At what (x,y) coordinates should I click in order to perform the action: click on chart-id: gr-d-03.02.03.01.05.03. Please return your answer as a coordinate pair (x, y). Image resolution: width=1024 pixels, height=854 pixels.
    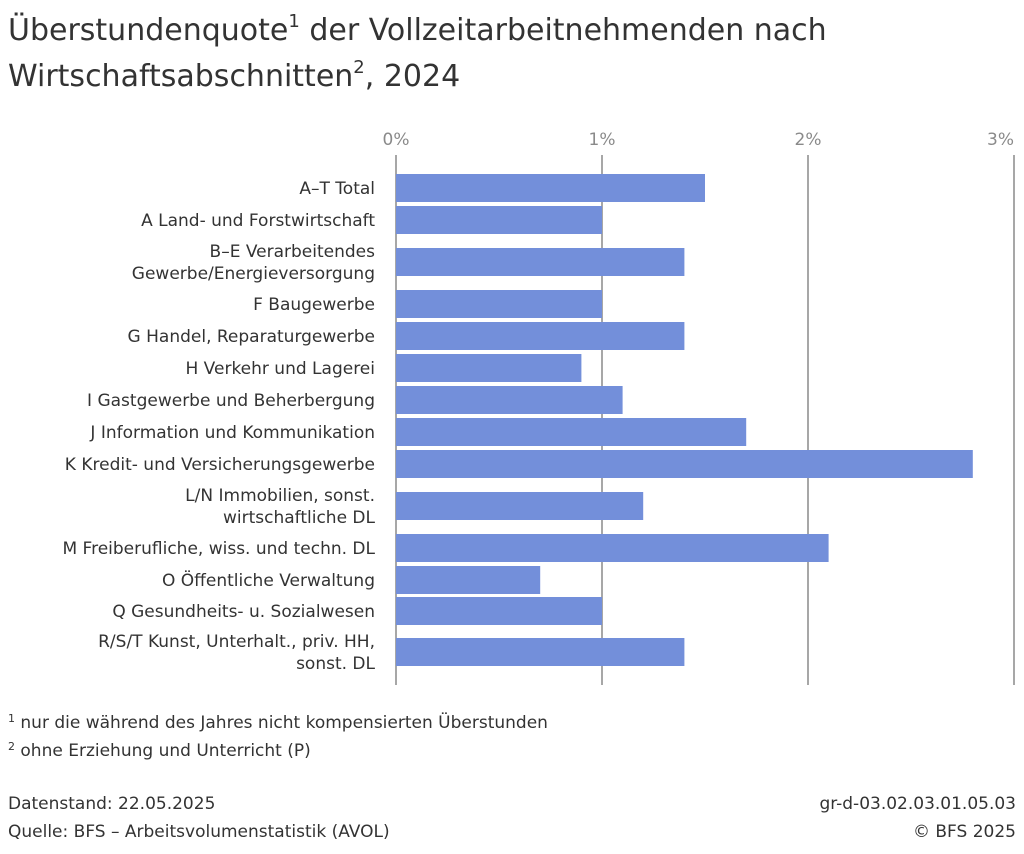
    Looking at the image, I should click on (917, 804).